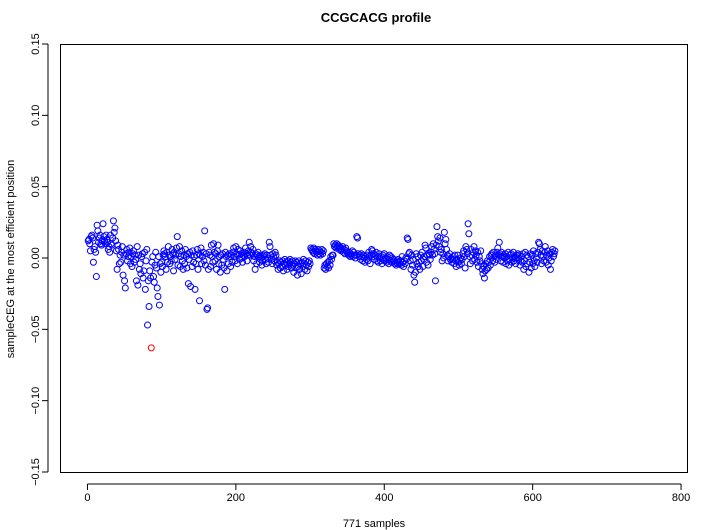 This screenshot has width=710, height=530. Describe the element at coordinates (87, 498) in the screenshot. I see `x-tick-label: 0` at that location.